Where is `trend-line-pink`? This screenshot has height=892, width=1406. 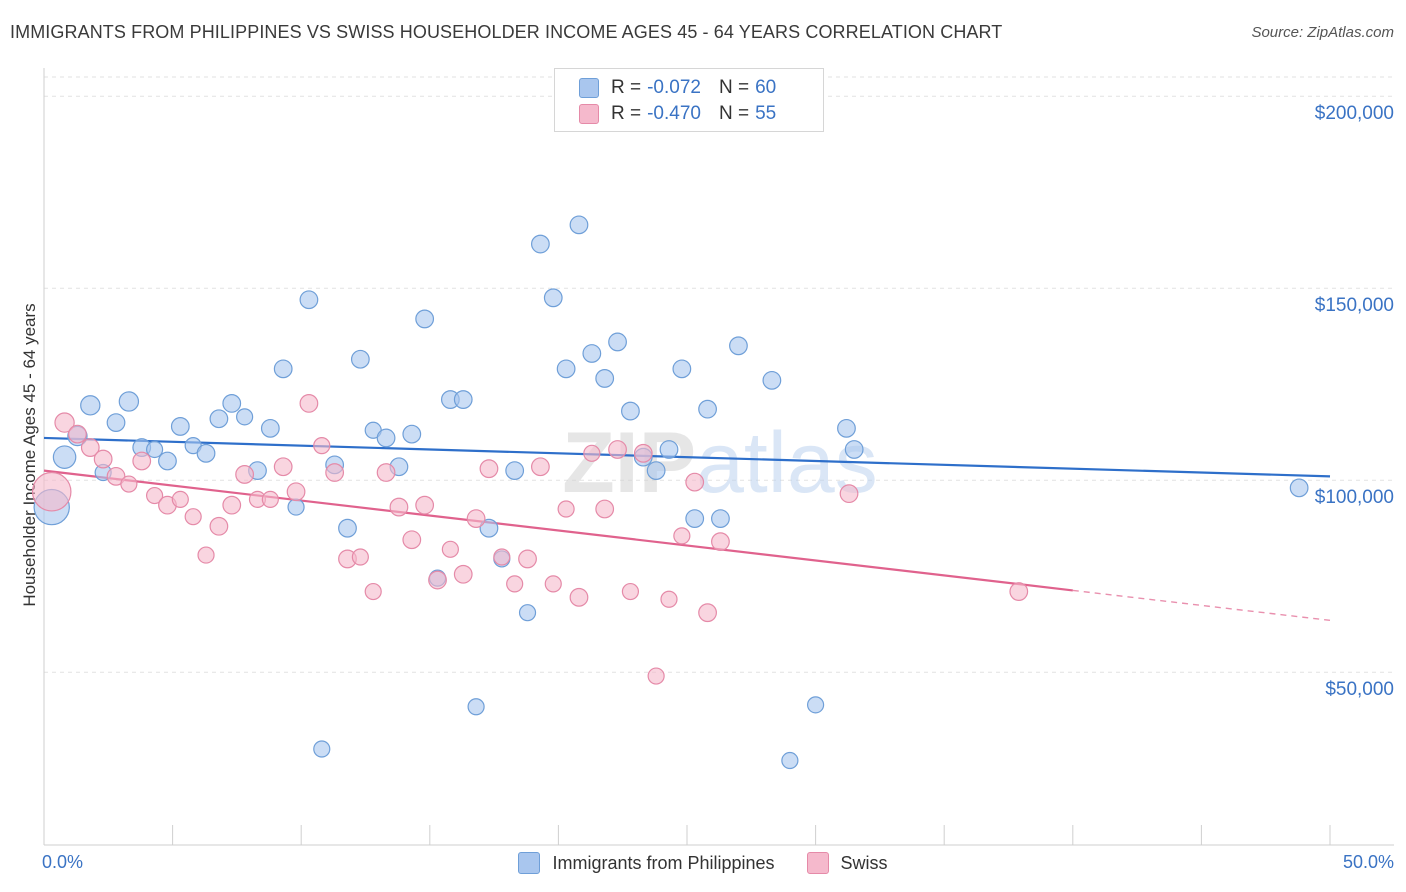
trend-line-pink is located at coordinates (558, 530).